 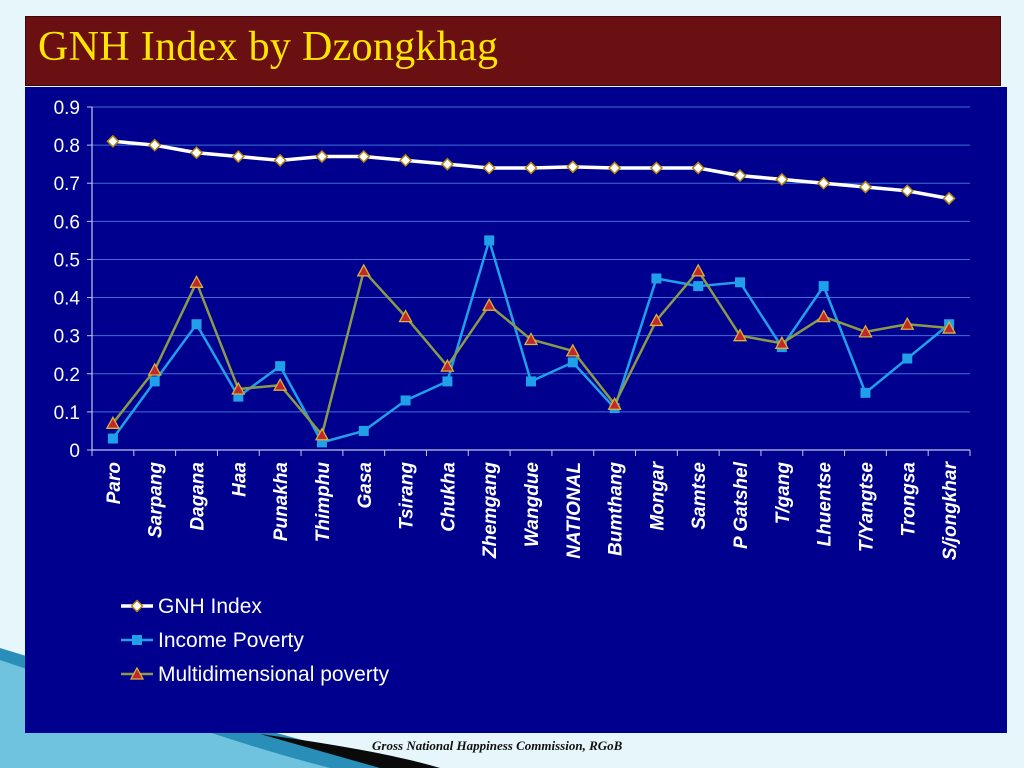 What do you see at coordinates (67, 375) in the screenshot?
I see `y-tick-label: 0.2` at bounding box center [67, 375].